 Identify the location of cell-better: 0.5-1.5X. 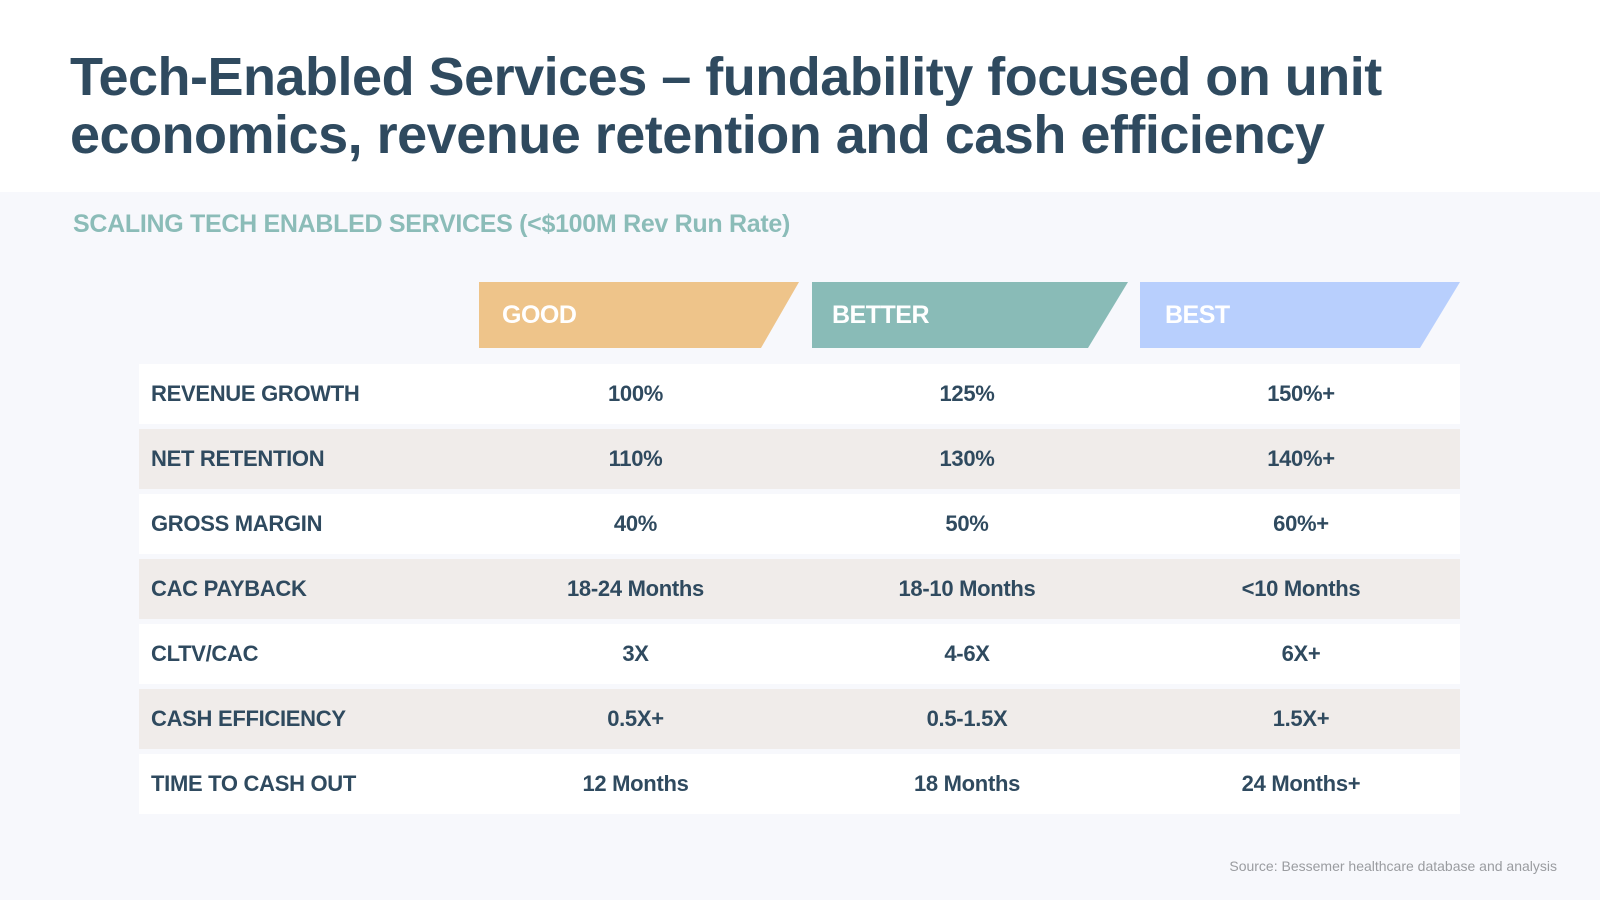
(967, 718).